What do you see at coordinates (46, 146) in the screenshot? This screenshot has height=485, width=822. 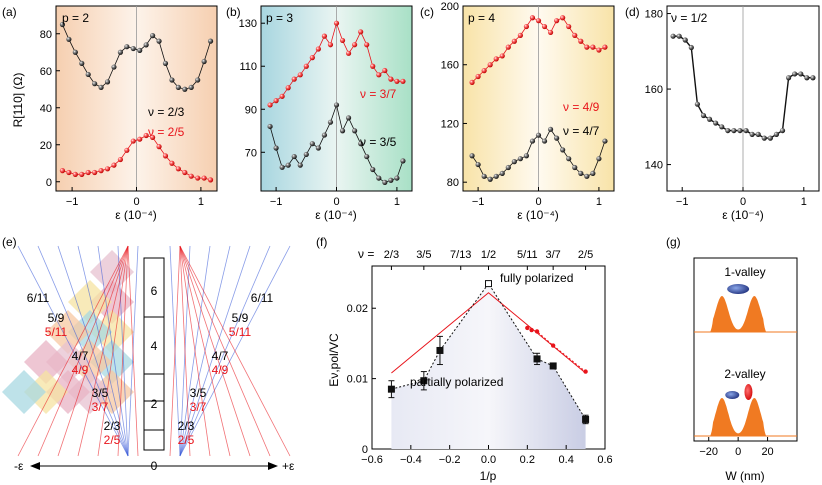 I see `y-tick-label: 20` at bounding box center [46, 146].